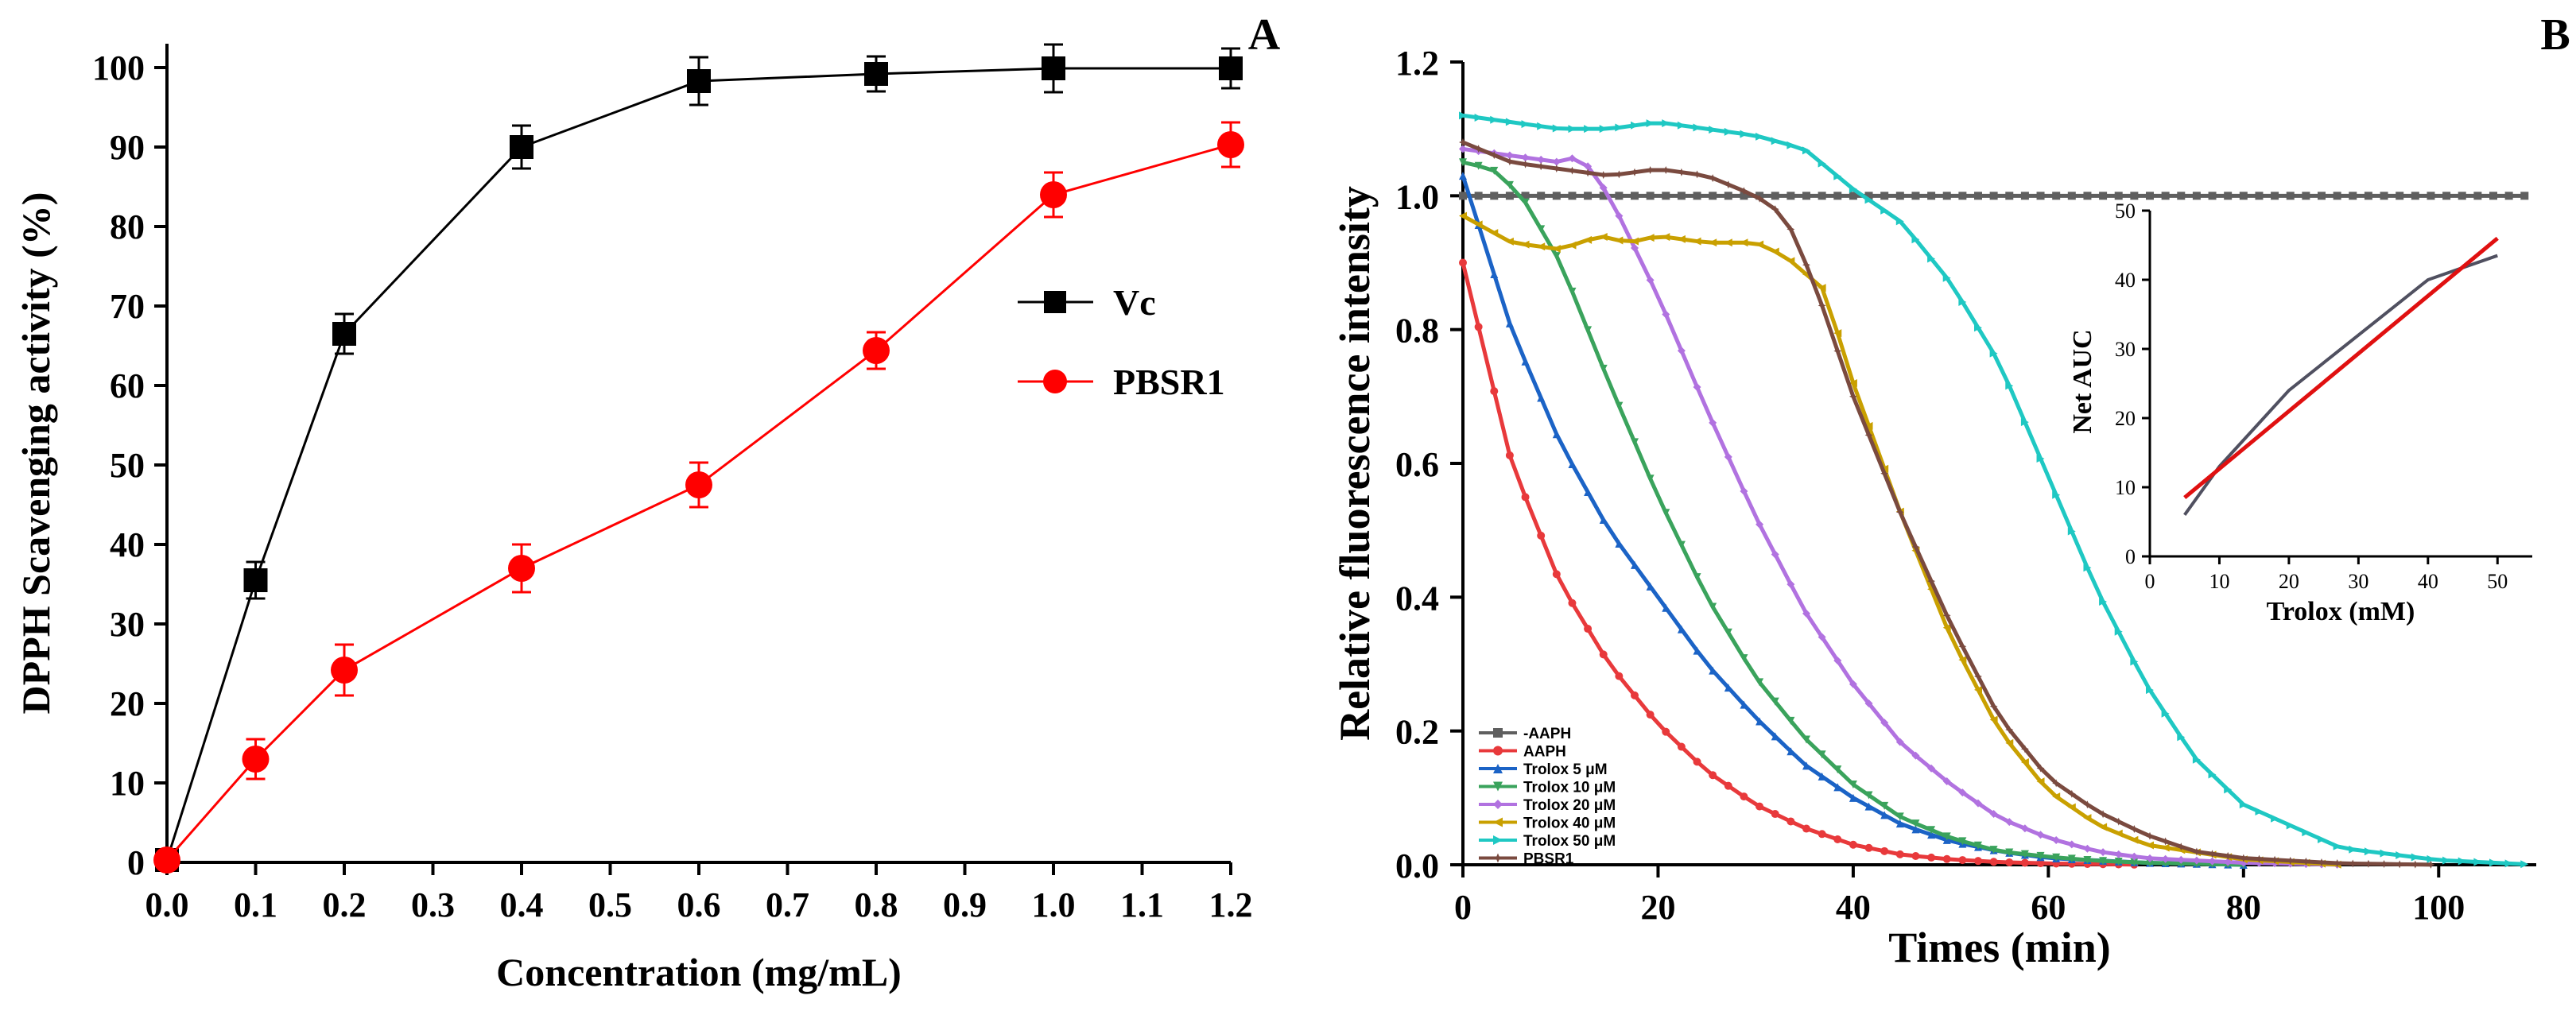  Describe the element at coordinates (2125, 280) in the screenshot. I see `inset-y-tick-label: 40` at that location.